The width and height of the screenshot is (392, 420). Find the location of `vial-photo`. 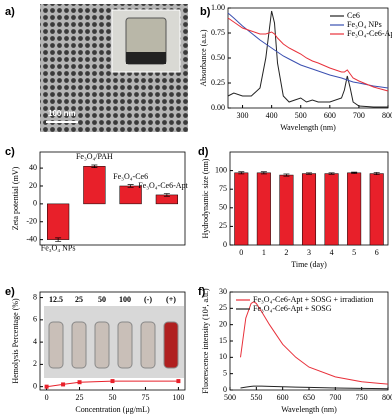

vial-photo is located at coordinates (114, 342).